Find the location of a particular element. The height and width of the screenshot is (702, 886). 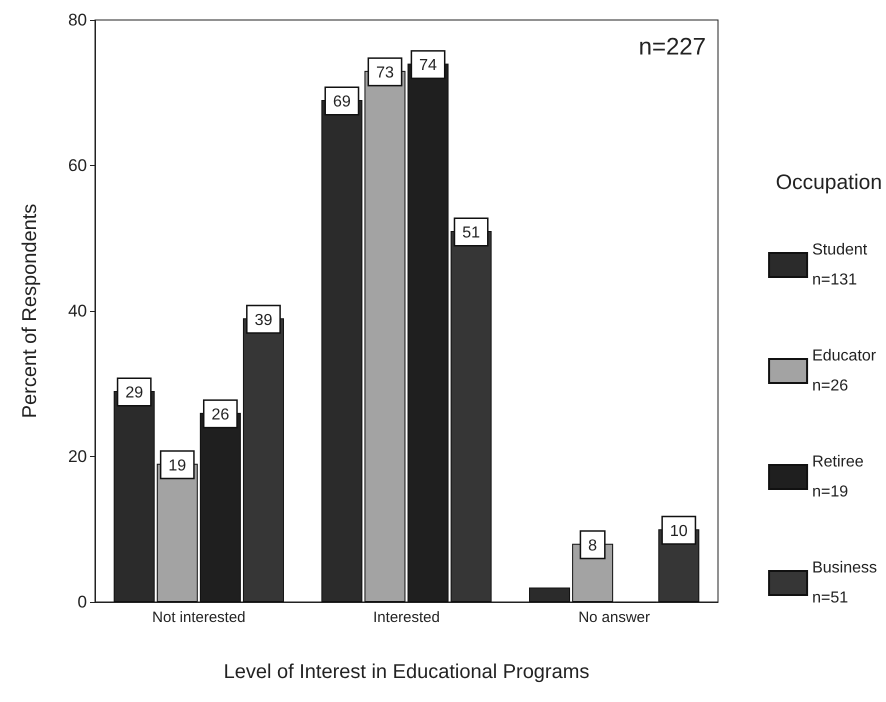

x-axis-title: Level of Interest in Educational Programs is located at coordinates (407, 672).